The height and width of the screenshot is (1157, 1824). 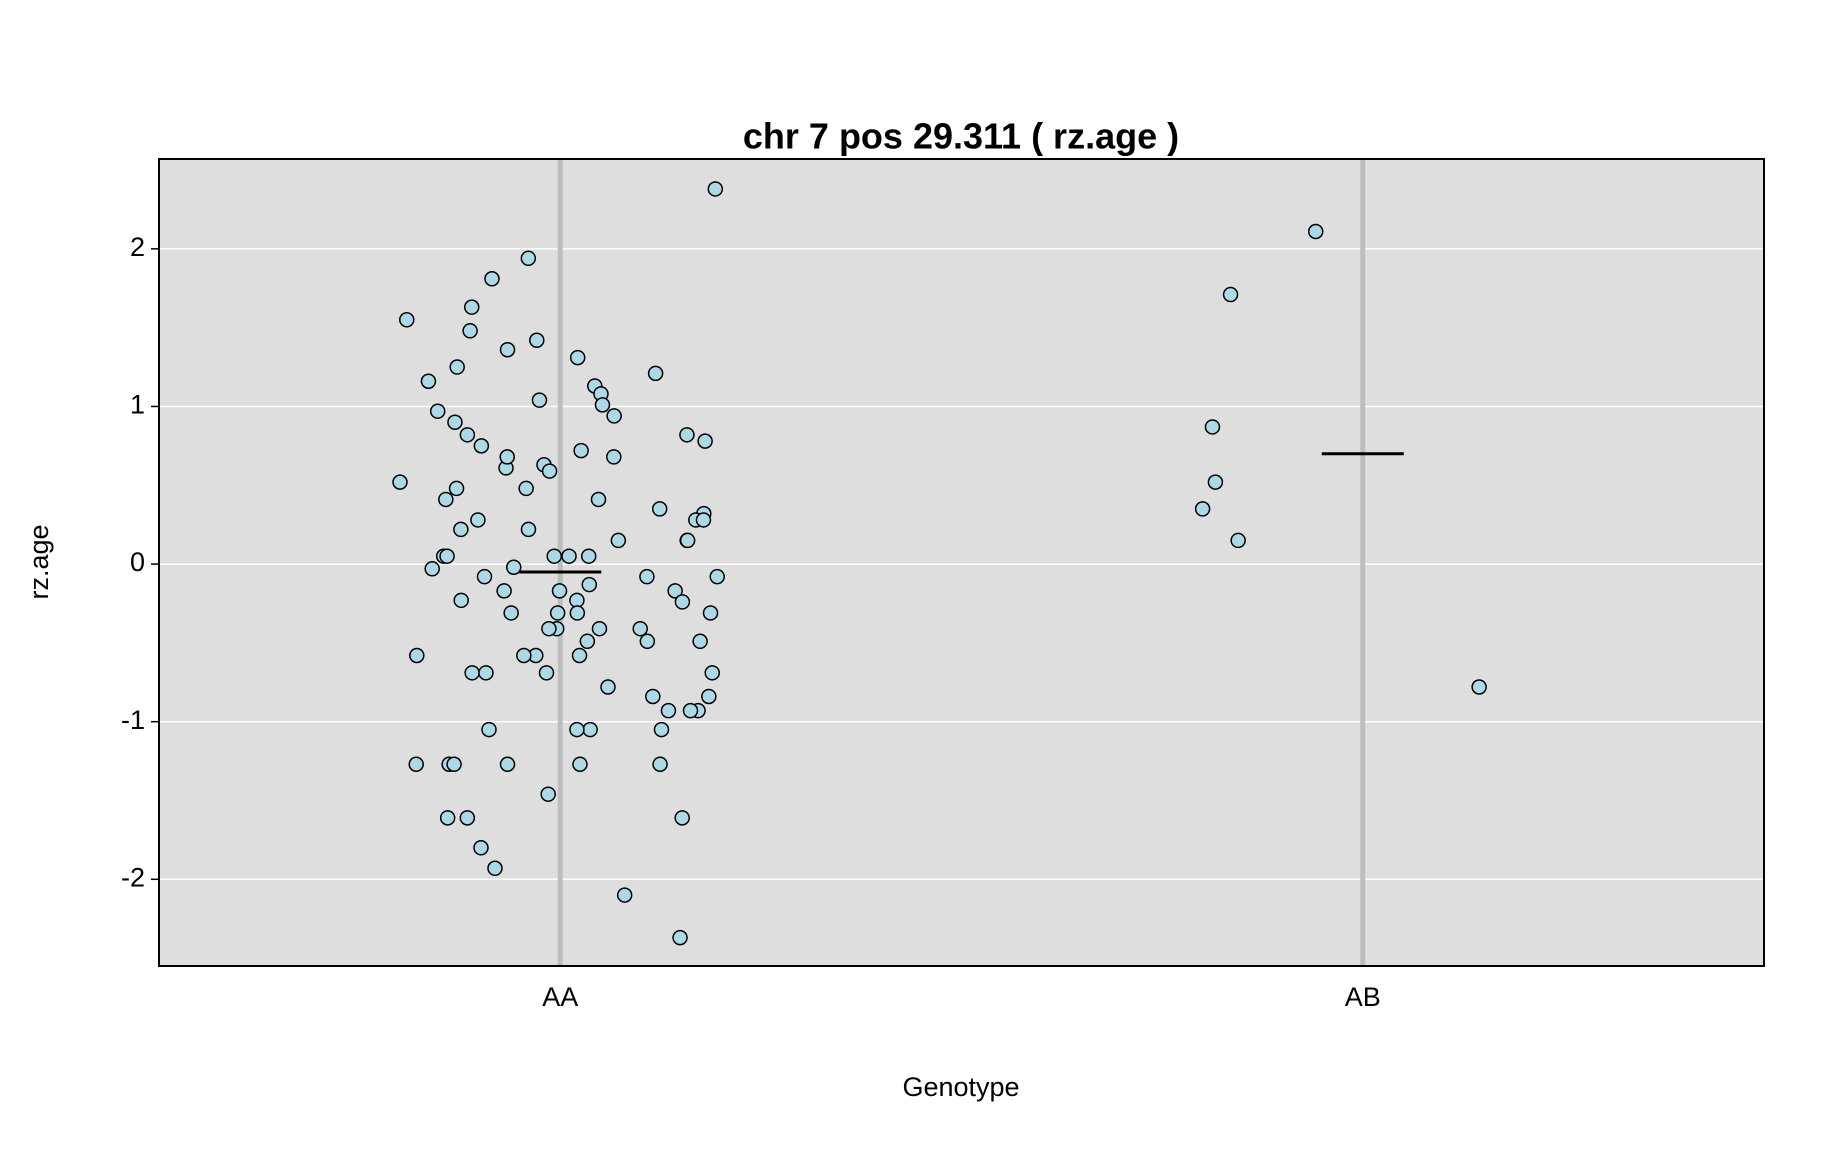 What do you see at coordinates (560, 997) in the screenshot?
I see `x-tick-label: AA` at bounding box center [560, 997].